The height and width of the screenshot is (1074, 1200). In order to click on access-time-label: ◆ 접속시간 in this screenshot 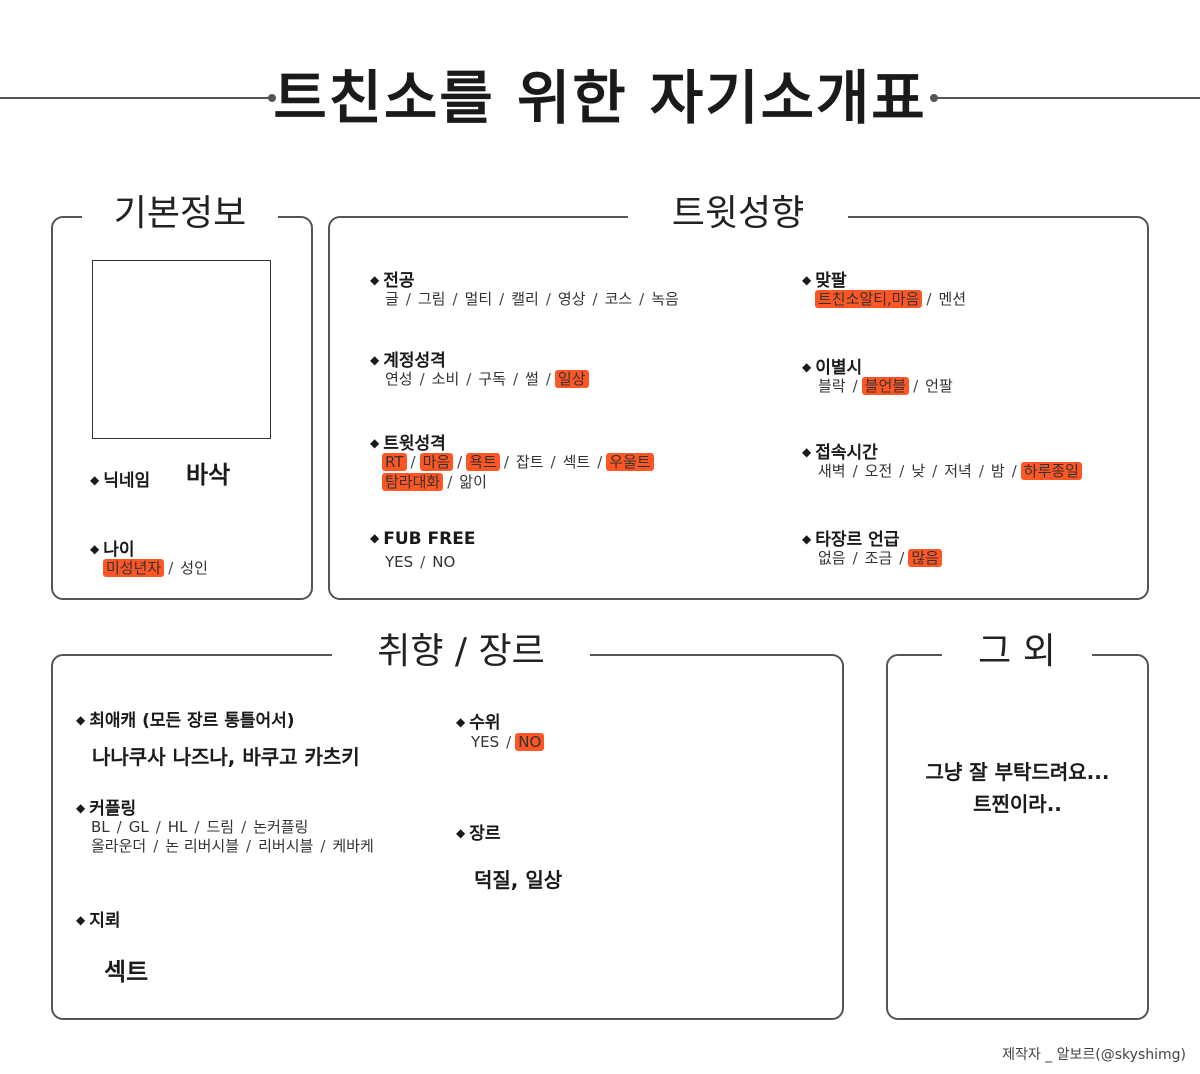, I will do `click(840, 453)`.